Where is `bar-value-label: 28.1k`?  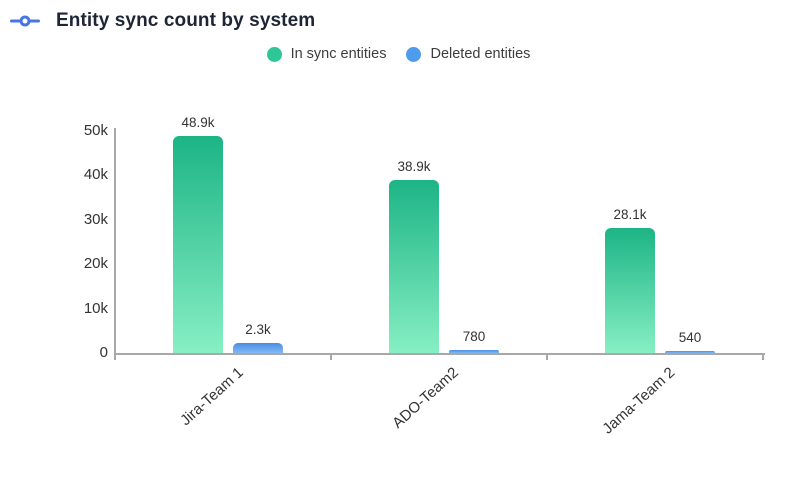 bar-value-label: 28.1k is located at coordinates (630, 214).